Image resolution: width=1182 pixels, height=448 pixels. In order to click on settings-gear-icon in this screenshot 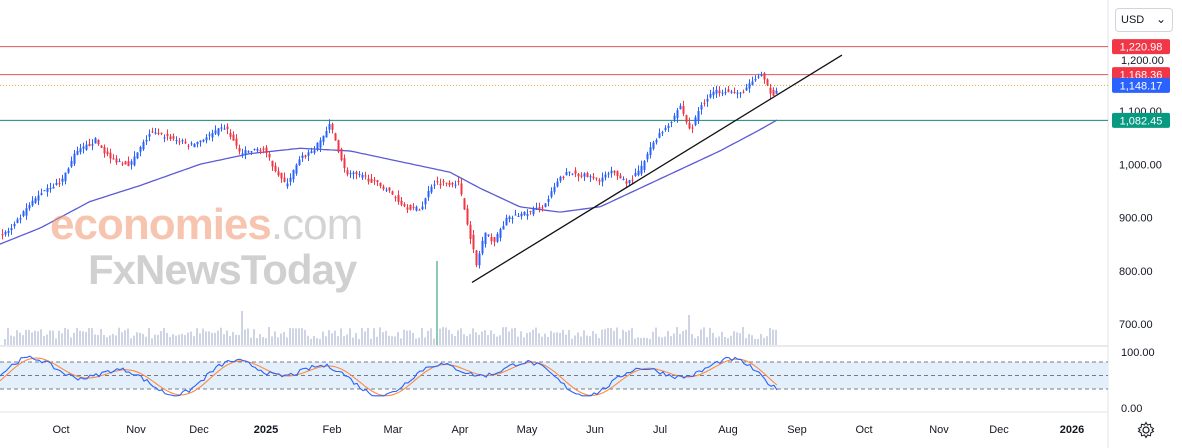, I will do `click(1146, 430)`.